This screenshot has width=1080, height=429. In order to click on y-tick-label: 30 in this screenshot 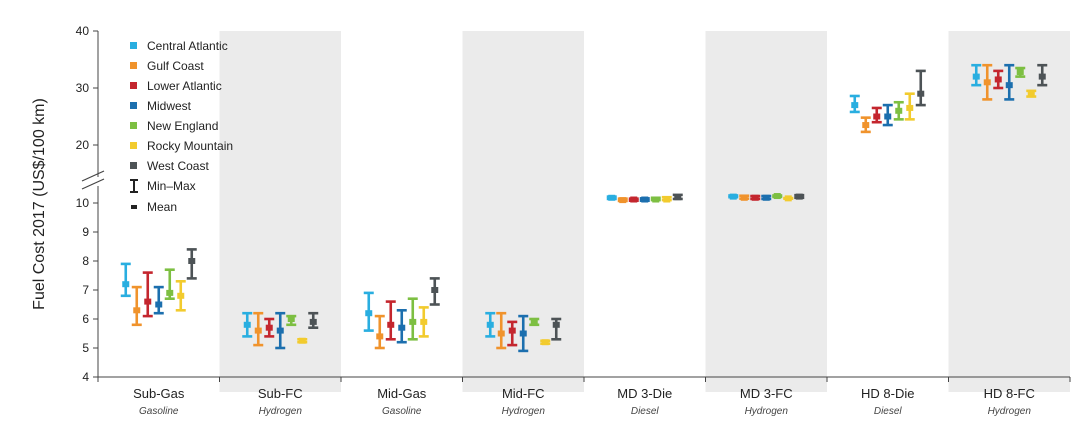, I will do `click(83, 88)`.